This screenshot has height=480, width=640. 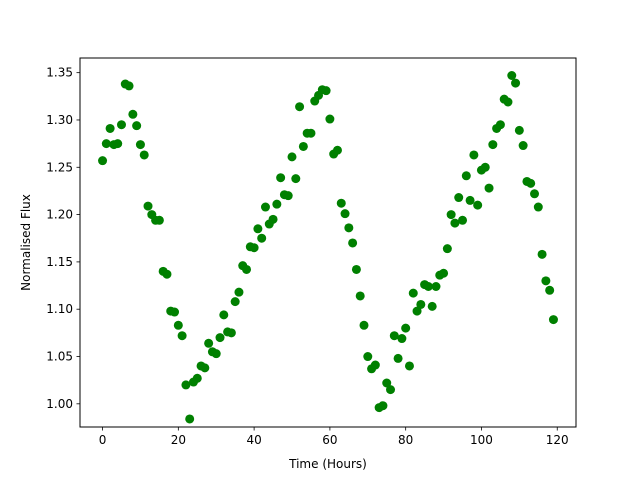 What do you see at coordinates (59, 262) in the screenshot?
I see `y-tick-label: 1.15` at bounding box center [59, 262].